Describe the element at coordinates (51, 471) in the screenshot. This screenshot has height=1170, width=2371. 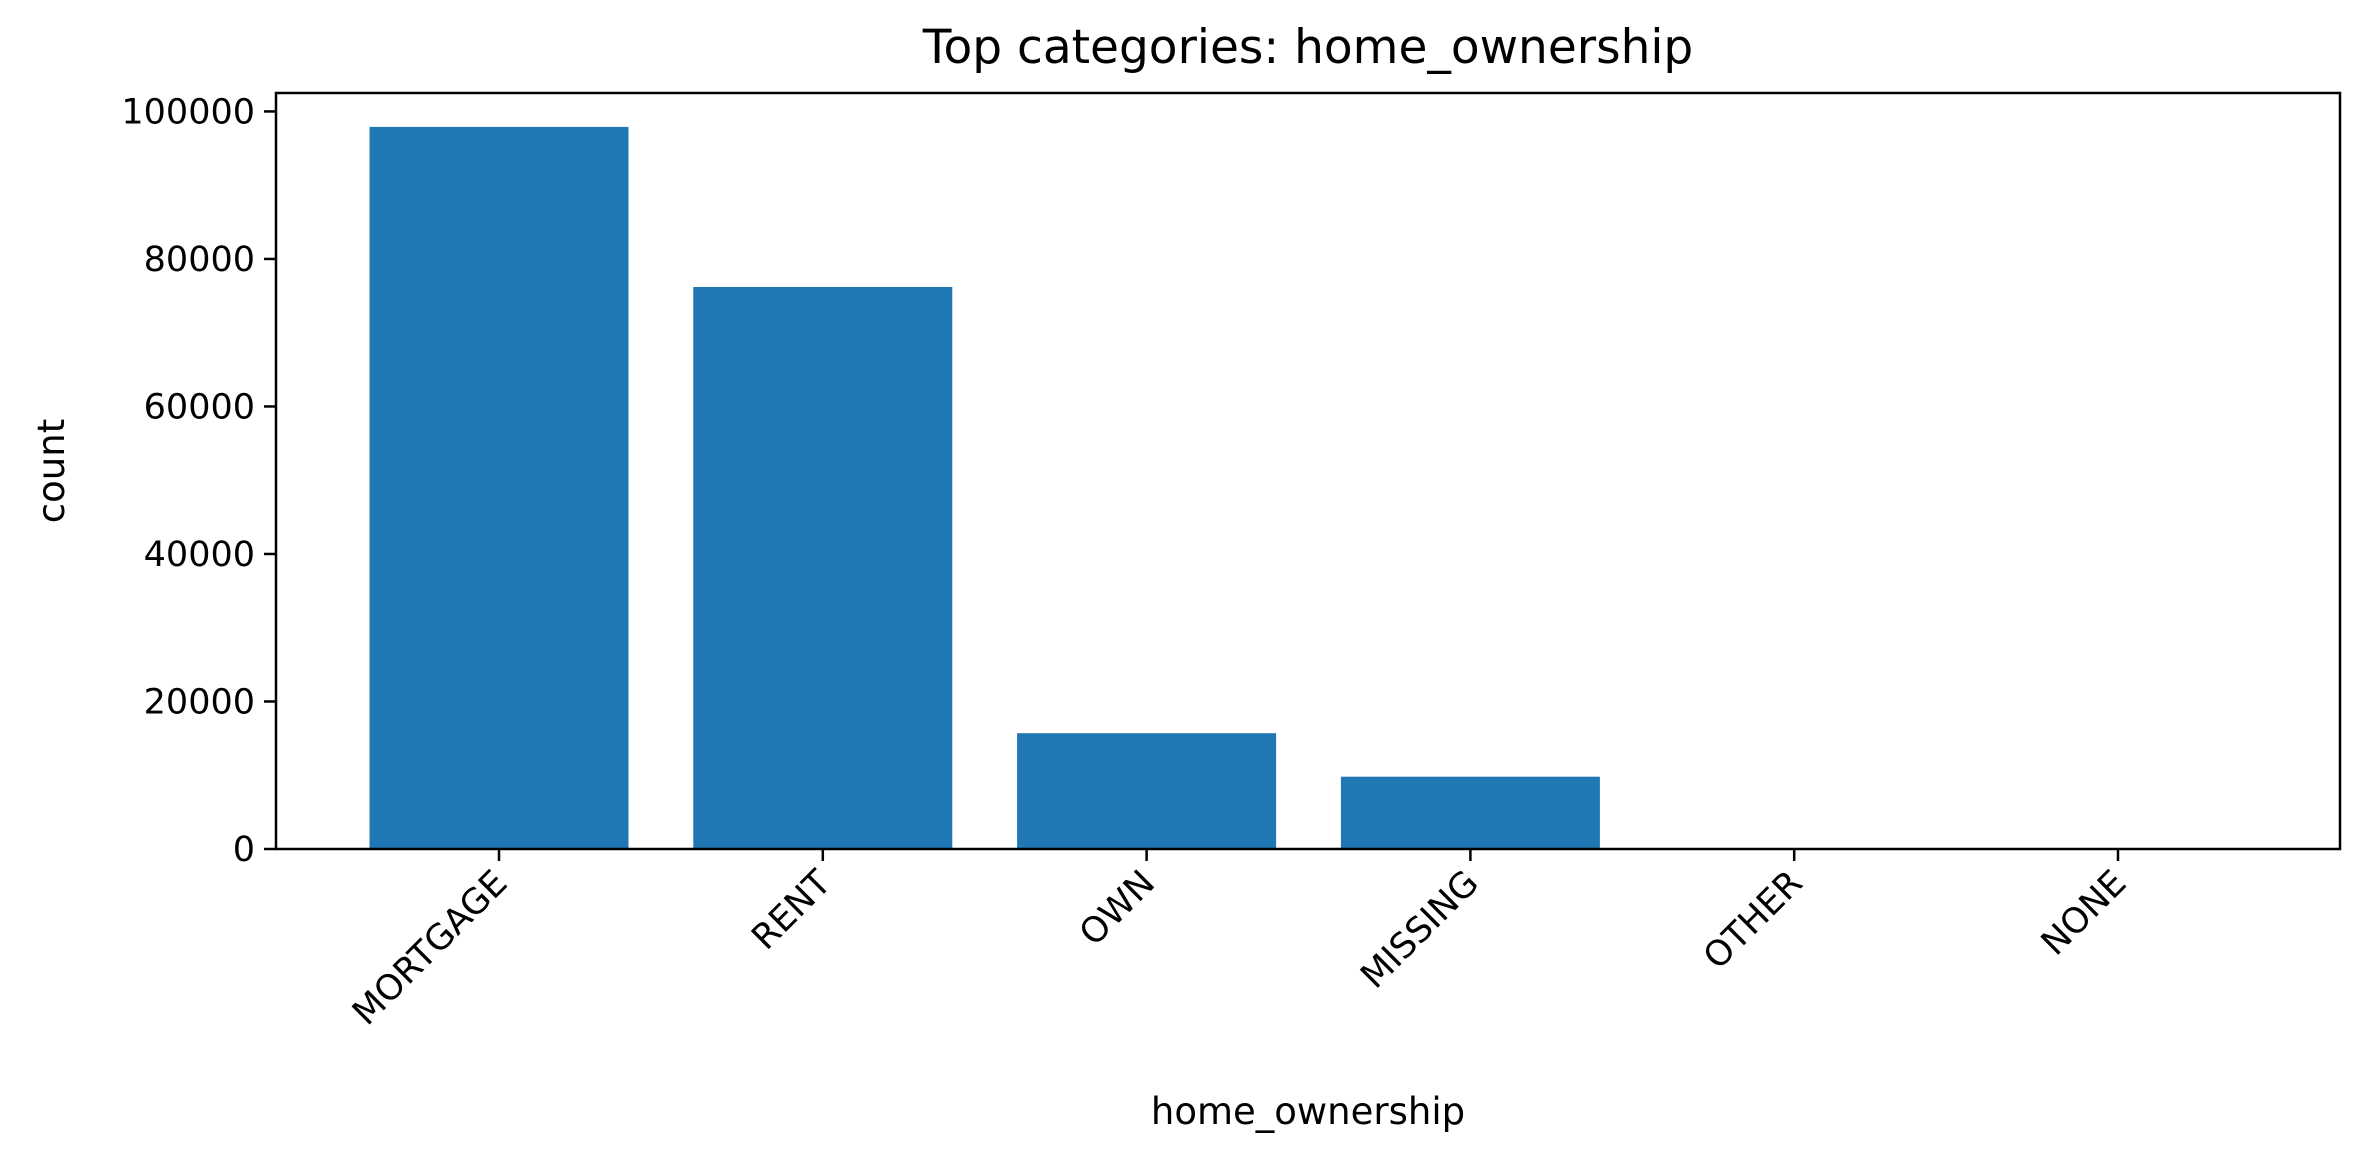
I see `y-axis-label: count` at that location.